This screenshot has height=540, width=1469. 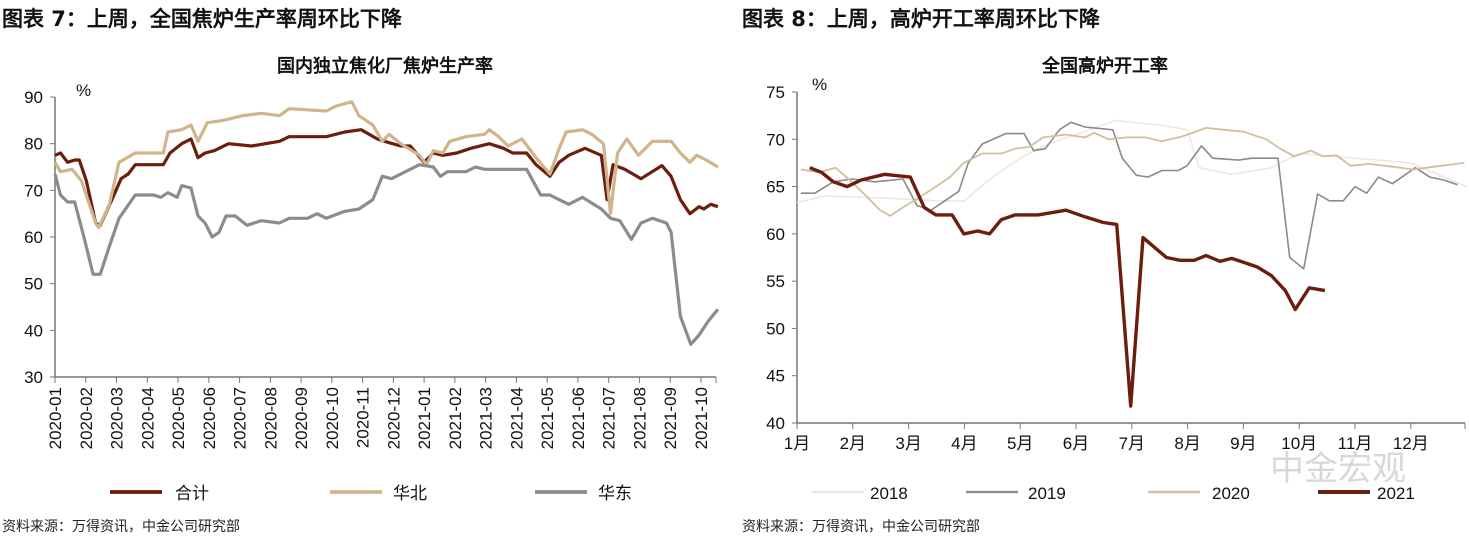 What do you see at coordinates (1396, 493) in the screenshot?
I see `right-legend-label: 2021` at bounding box center [1396, 493].